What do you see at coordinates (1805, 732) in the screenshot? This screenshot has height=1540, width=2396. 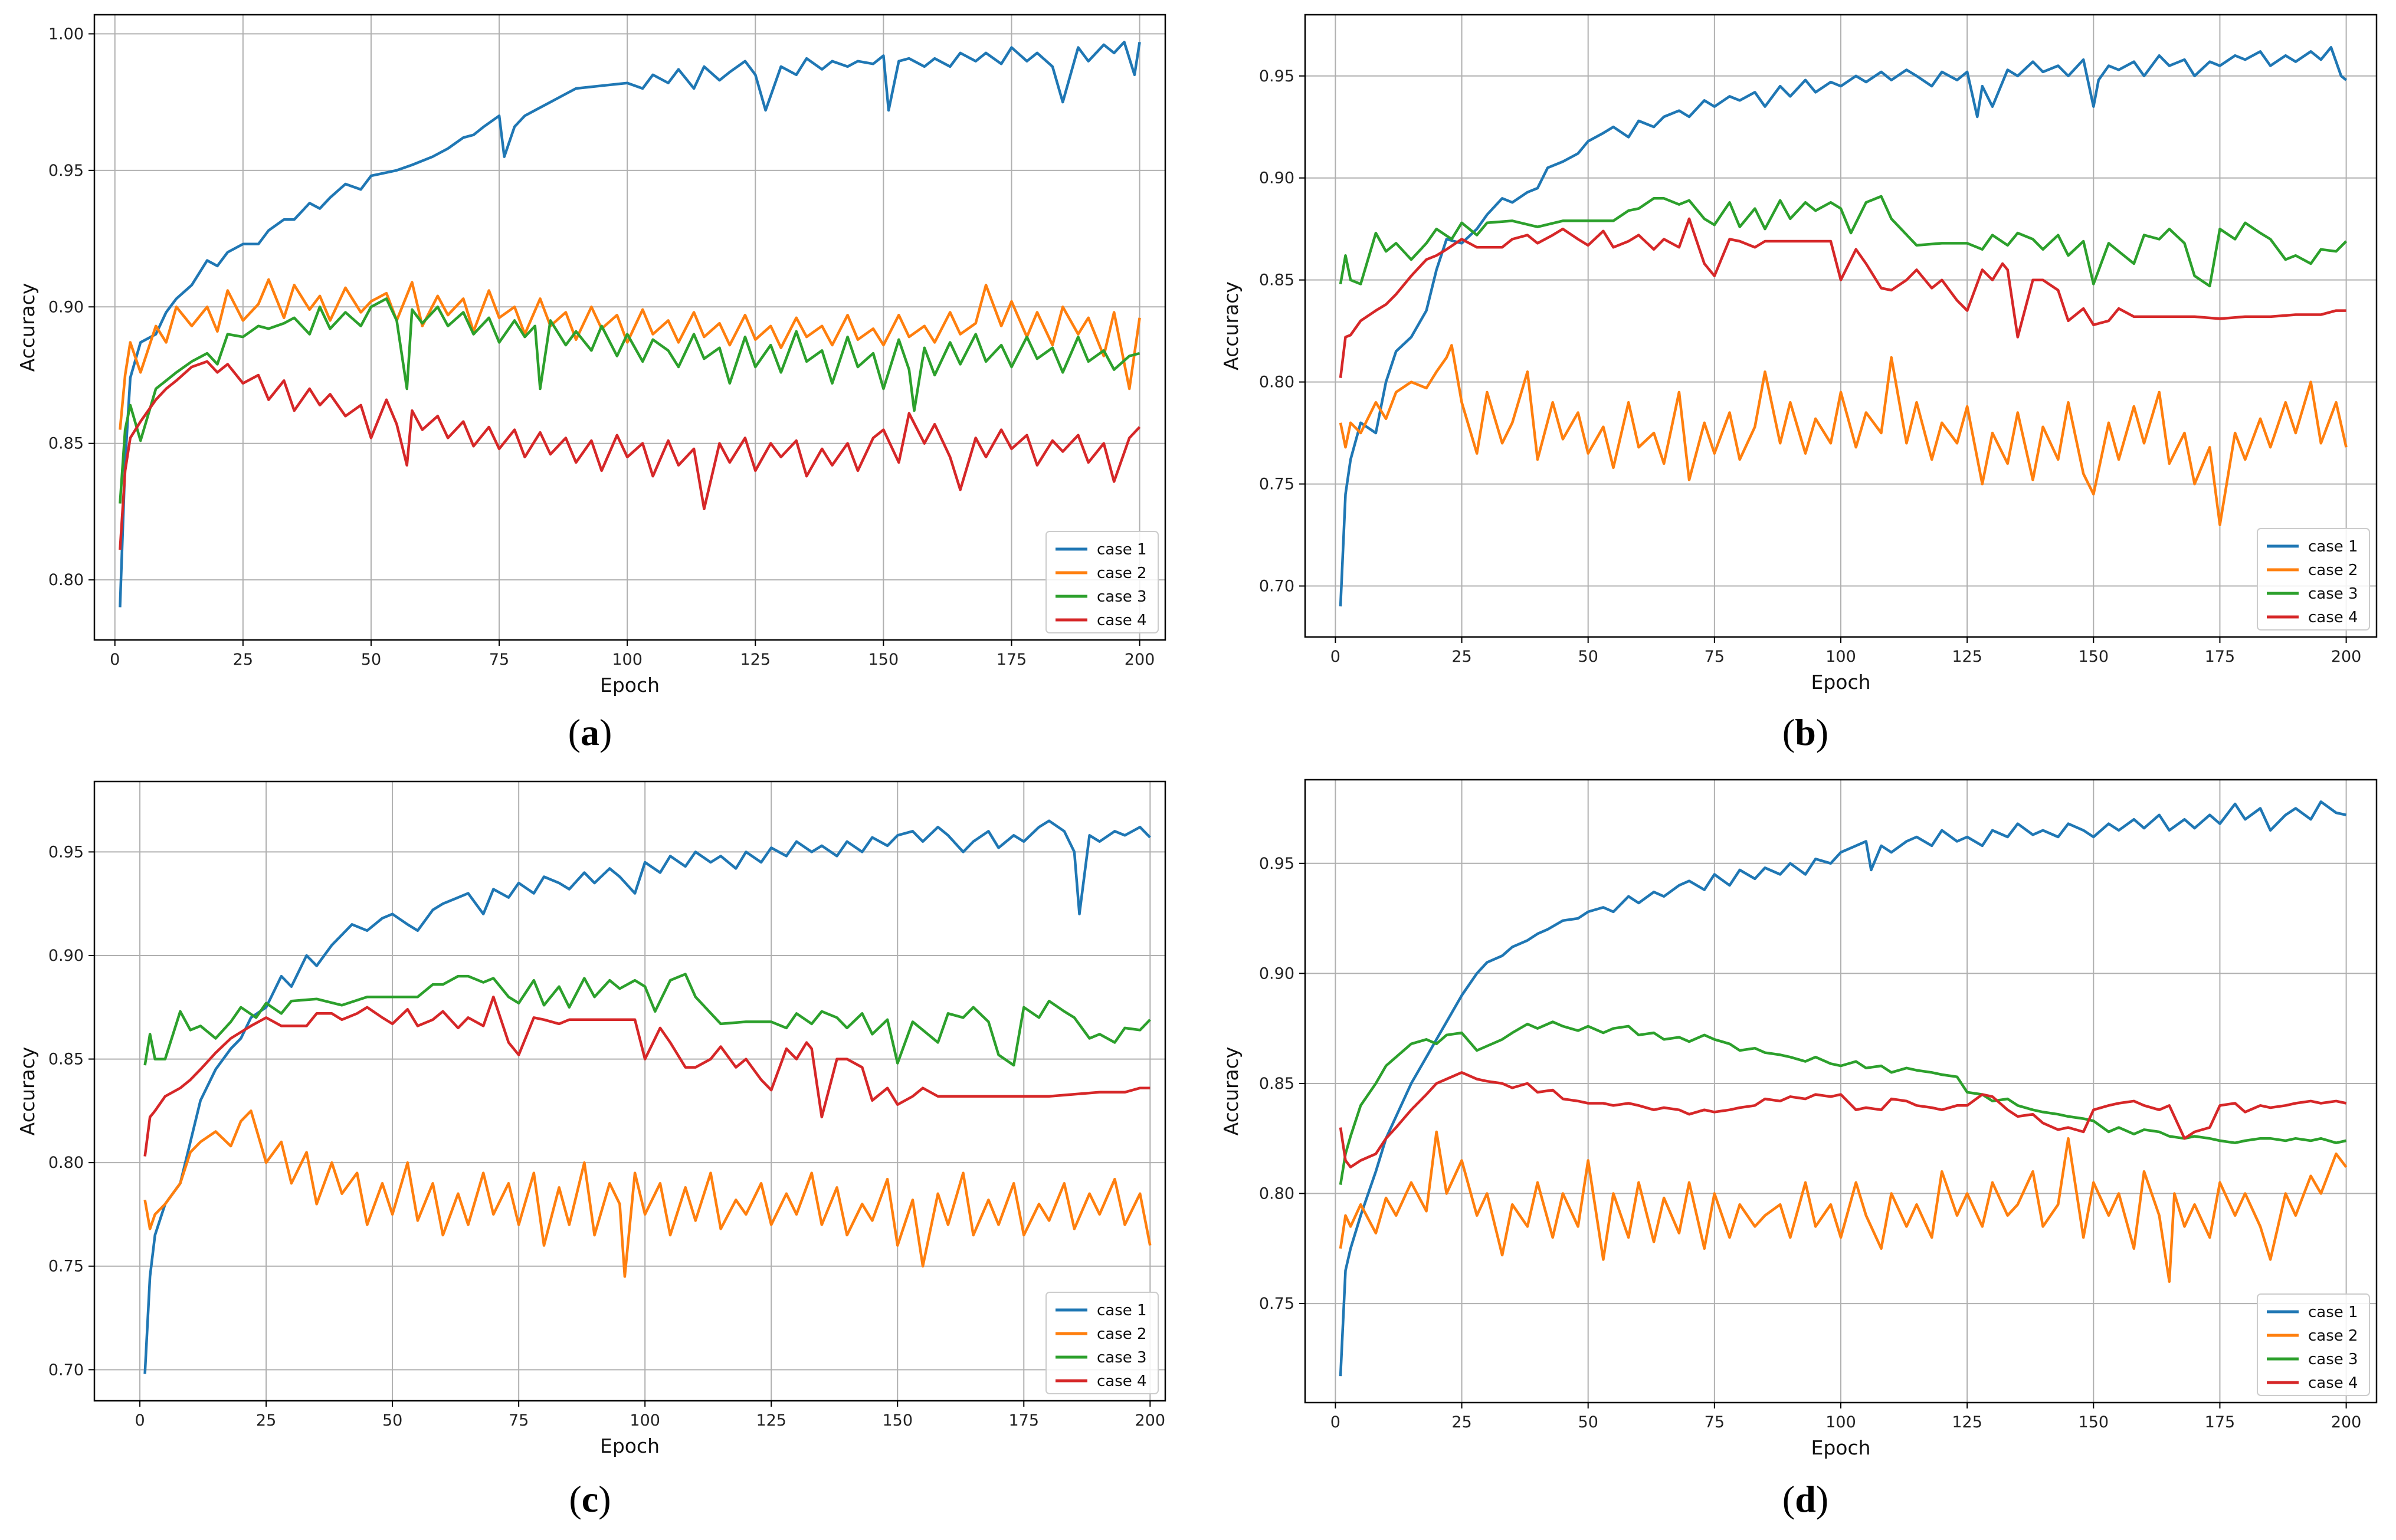 I see `caption-b: (b)` at bounding box center [1805, 732].